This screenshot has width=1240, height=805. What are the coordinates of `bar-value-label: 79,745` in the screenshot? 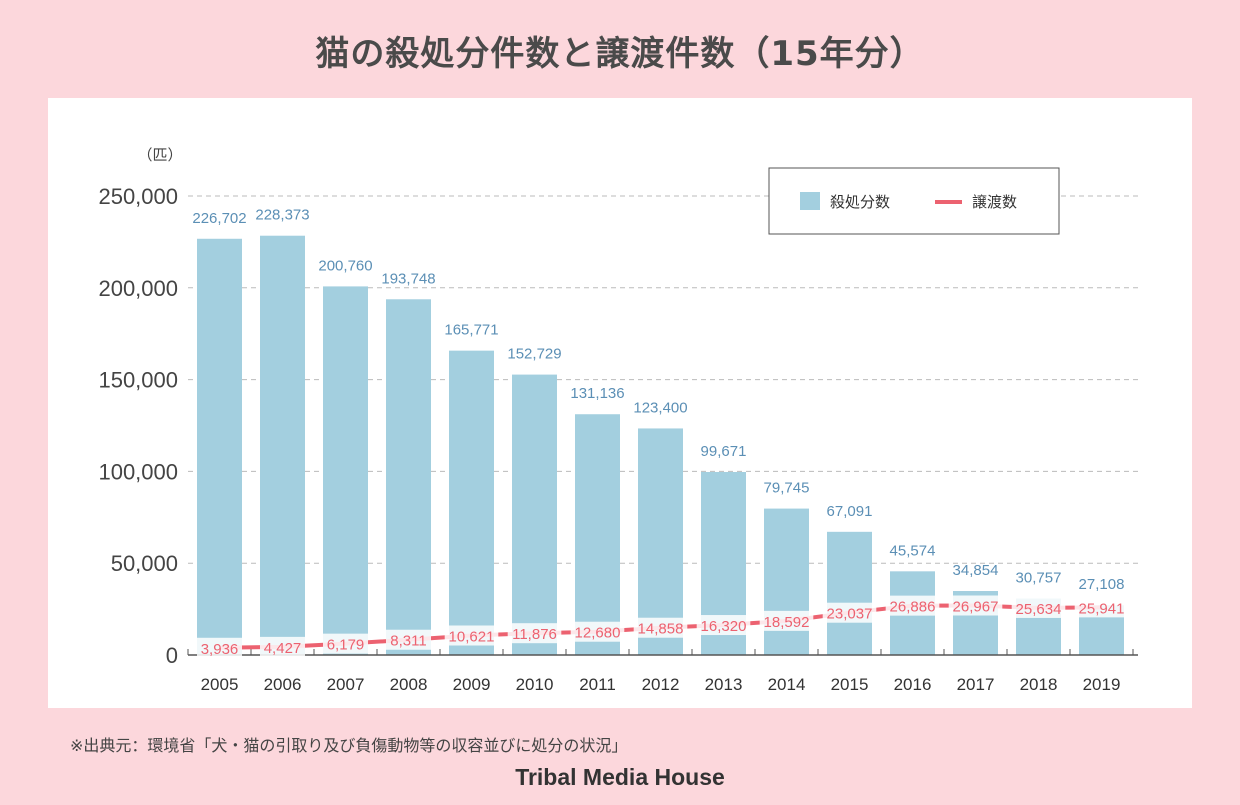 It's located at (787, 488).